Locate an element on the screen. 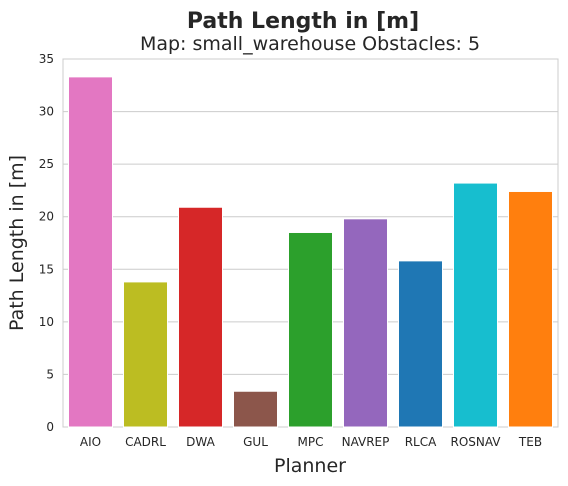  x-tick-label: NAVREP is located at coordinates (366, 442).